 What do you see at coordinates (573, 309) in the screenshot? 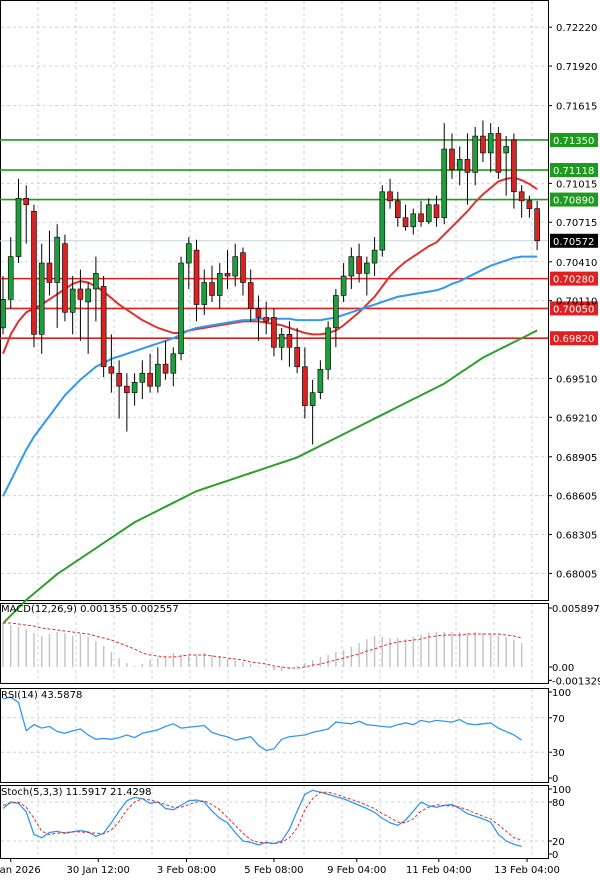
I see `price-level-label: 0.70050` at bounding box center [573, 309].